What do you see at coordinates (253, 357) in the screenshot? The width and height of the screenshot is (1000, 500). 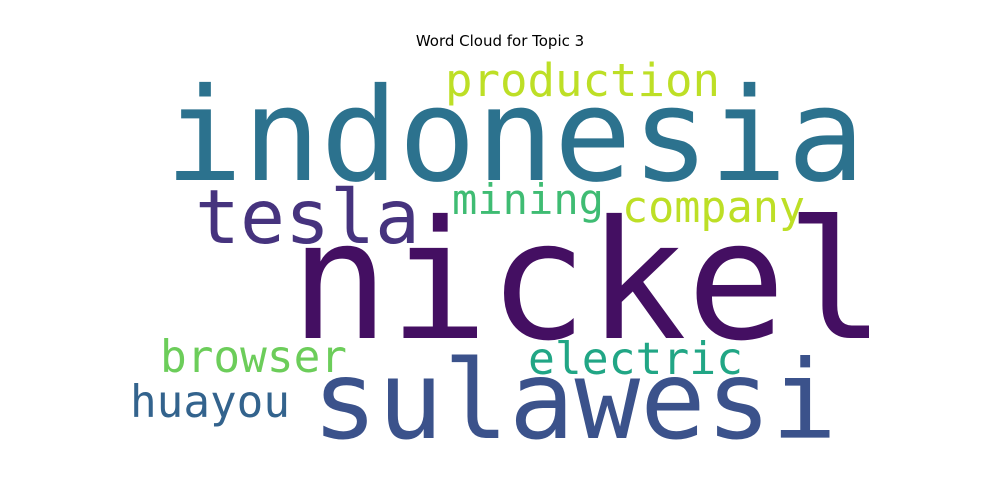 I see `word-browser: browser` at bounding box center [253, 357].